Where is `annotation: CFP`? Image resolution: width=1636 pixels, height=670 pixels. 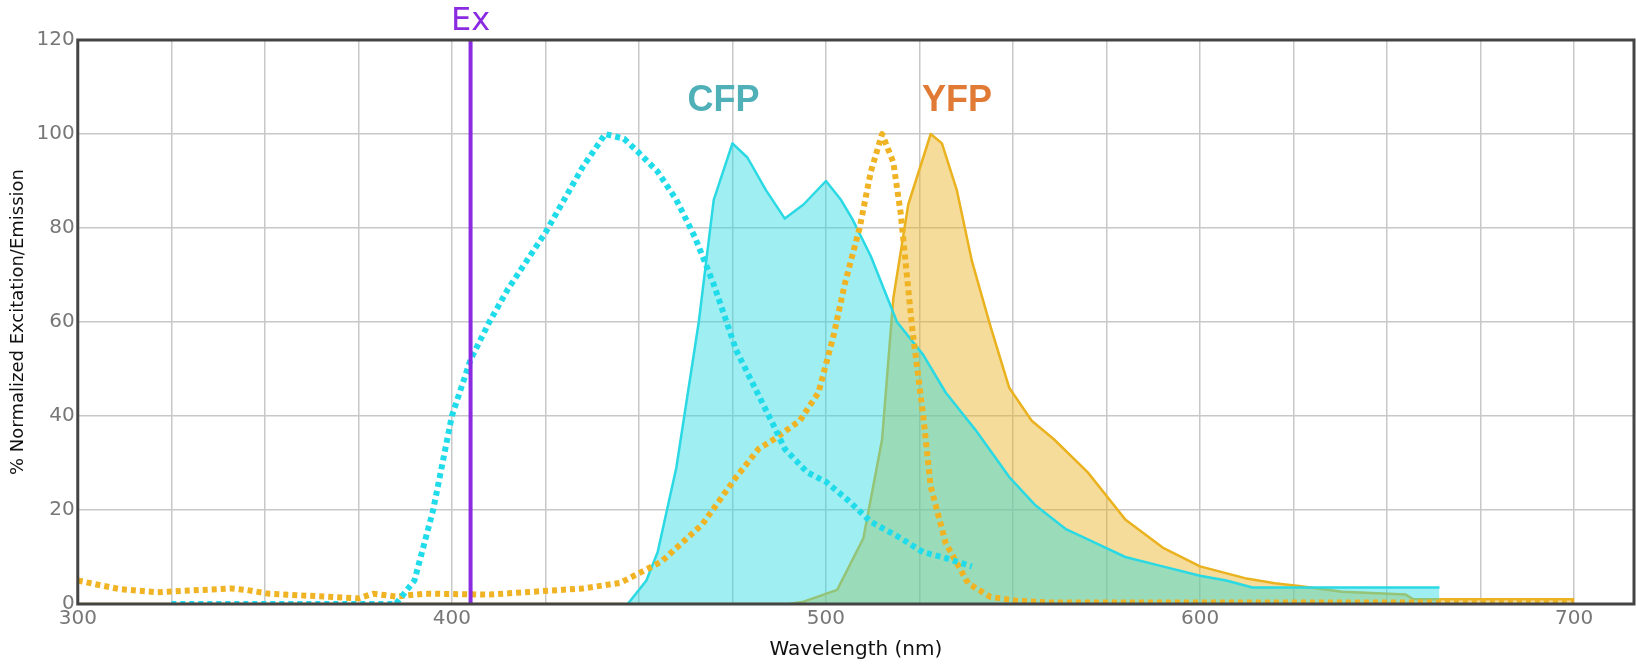 annotation: CFP is located at coordinates (723, 98).